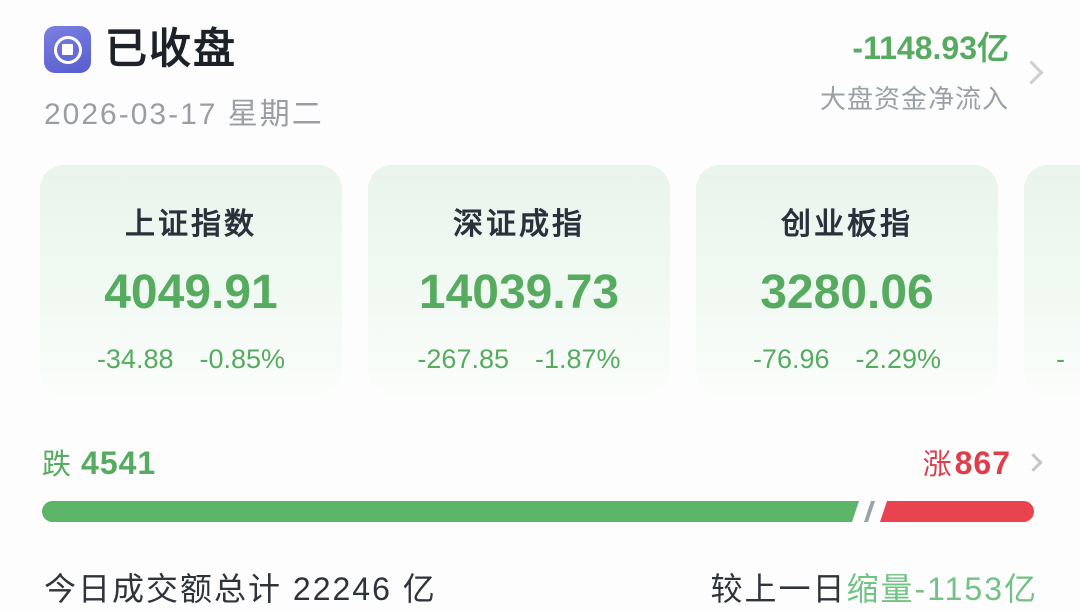 This screenshot has height=610, width=1080. What do you see at coordinates (1052, 280) in the screenshot?
I see `index-card-partial: -` at bounding box center [1052, 280].